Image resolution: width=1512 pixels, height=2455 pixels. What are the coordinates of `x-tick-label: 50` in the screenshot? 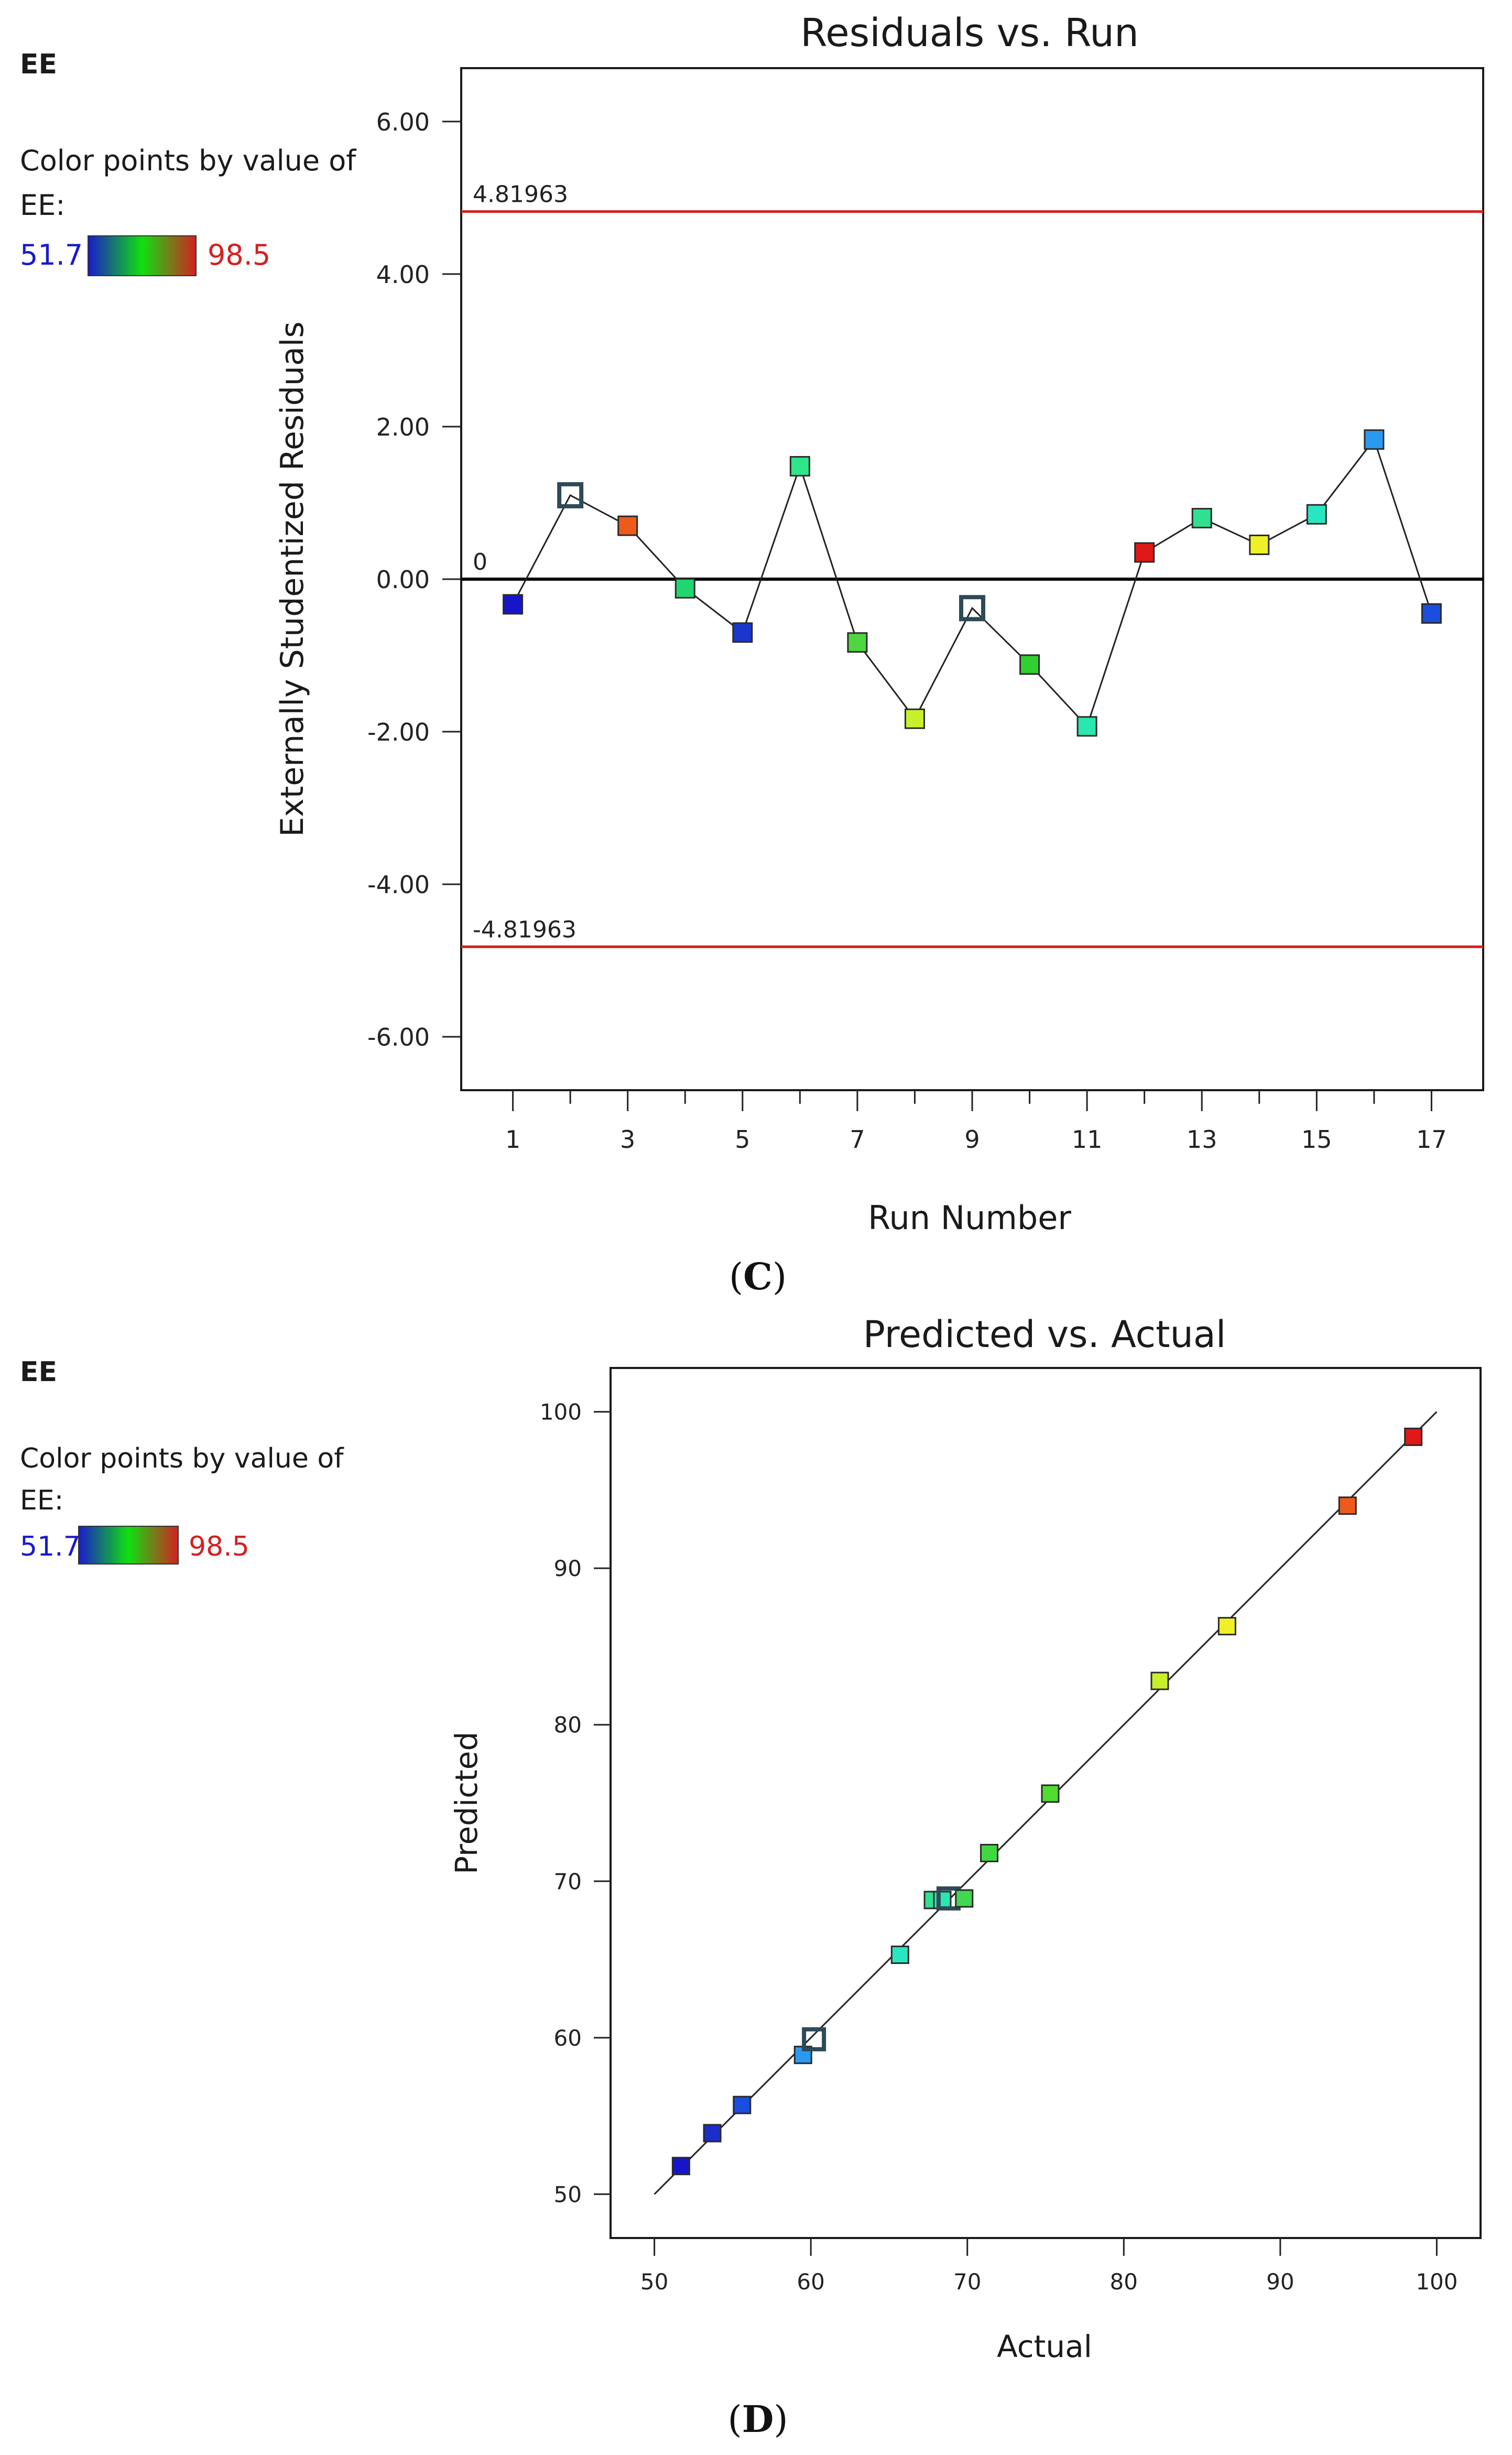 It's located at (654, 2282).